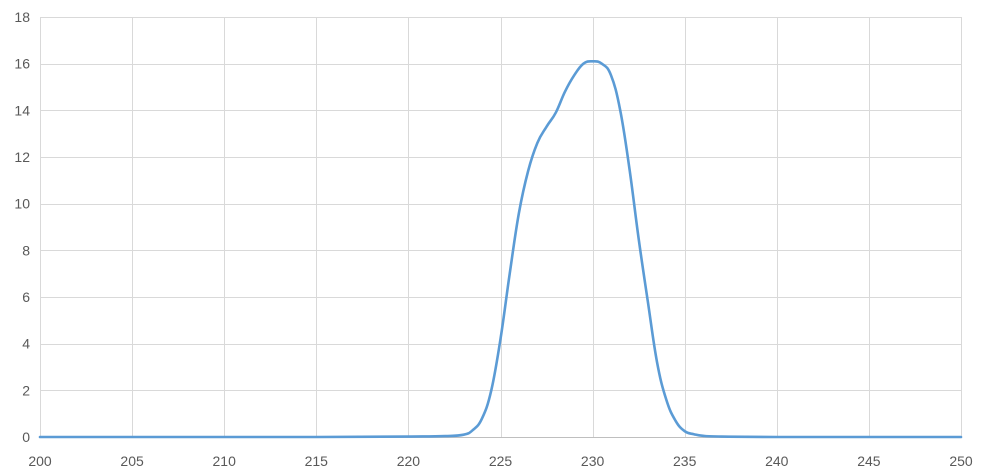  I want to click on y-tick-label-2: 2, so click(26, 390).